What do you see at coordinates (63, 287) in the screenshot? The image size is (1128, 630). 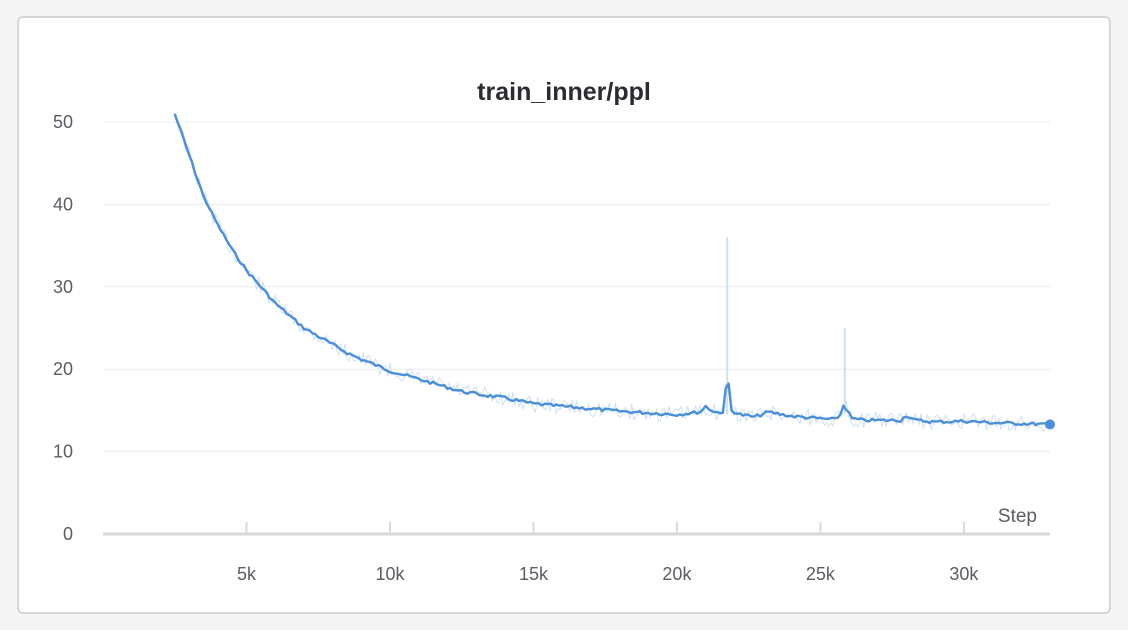 I see `y-tick-label: 30` at bounding box center [63, 287].